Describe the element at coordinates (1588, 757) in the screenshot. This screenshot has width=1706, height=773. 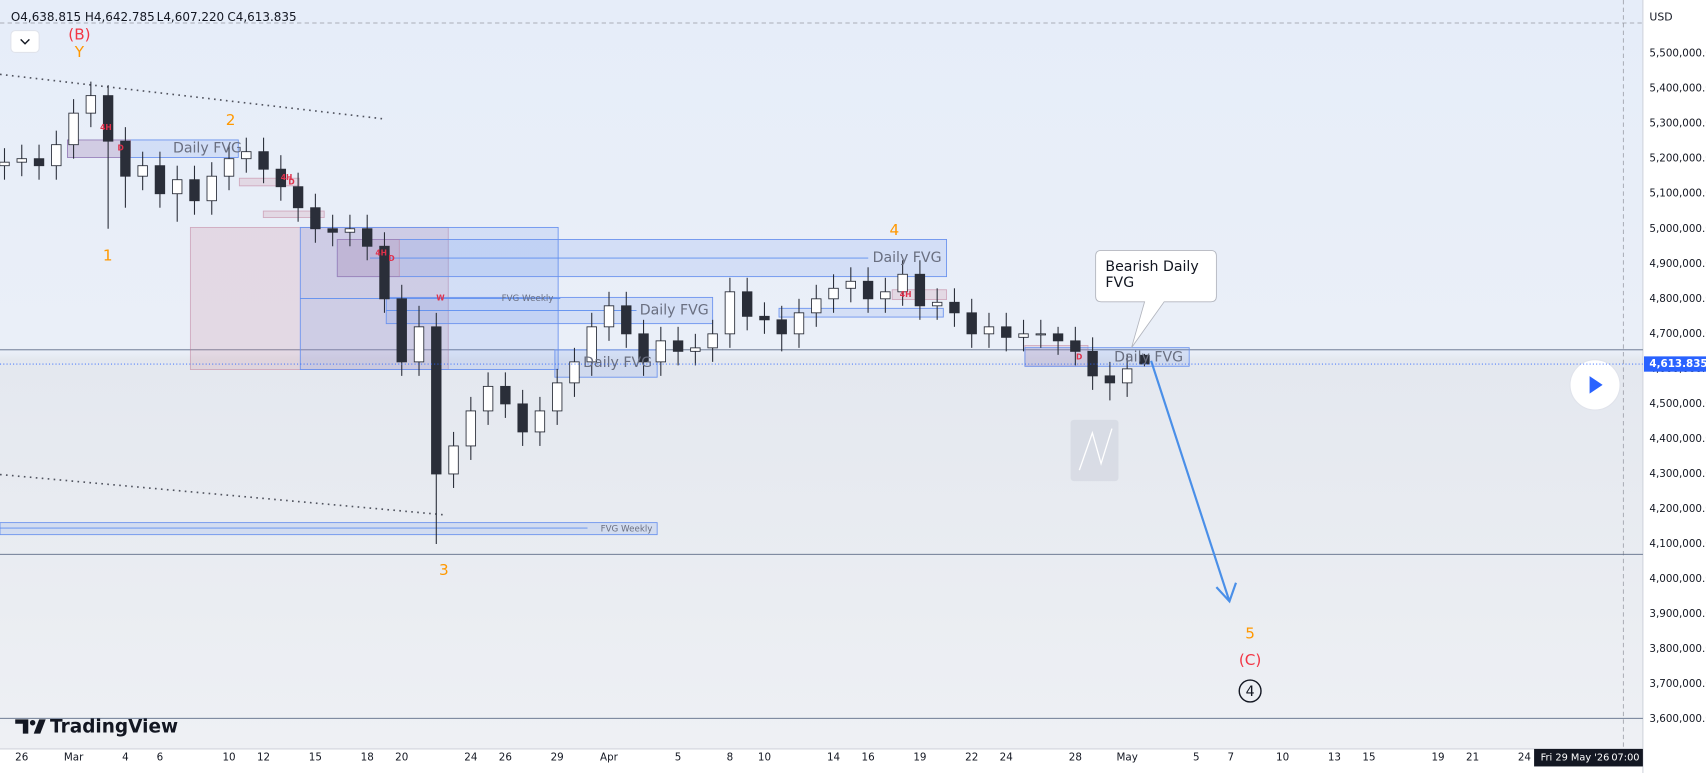
I see `crosshair-label` at that location.